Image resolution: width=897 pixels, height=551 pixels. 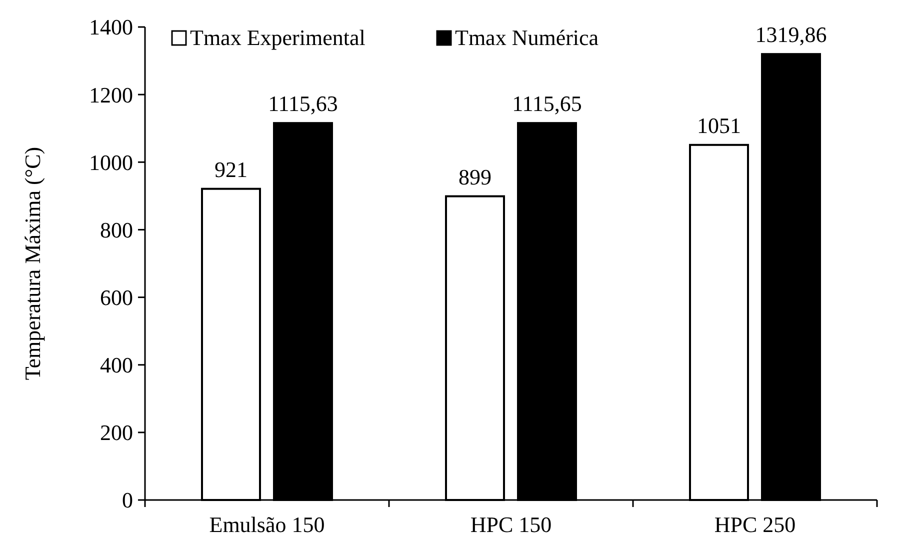 What do you see at coordinates (547, 103) in the screenshot?
I see `data-label: 1115,65` at bounding box center [547, 103].